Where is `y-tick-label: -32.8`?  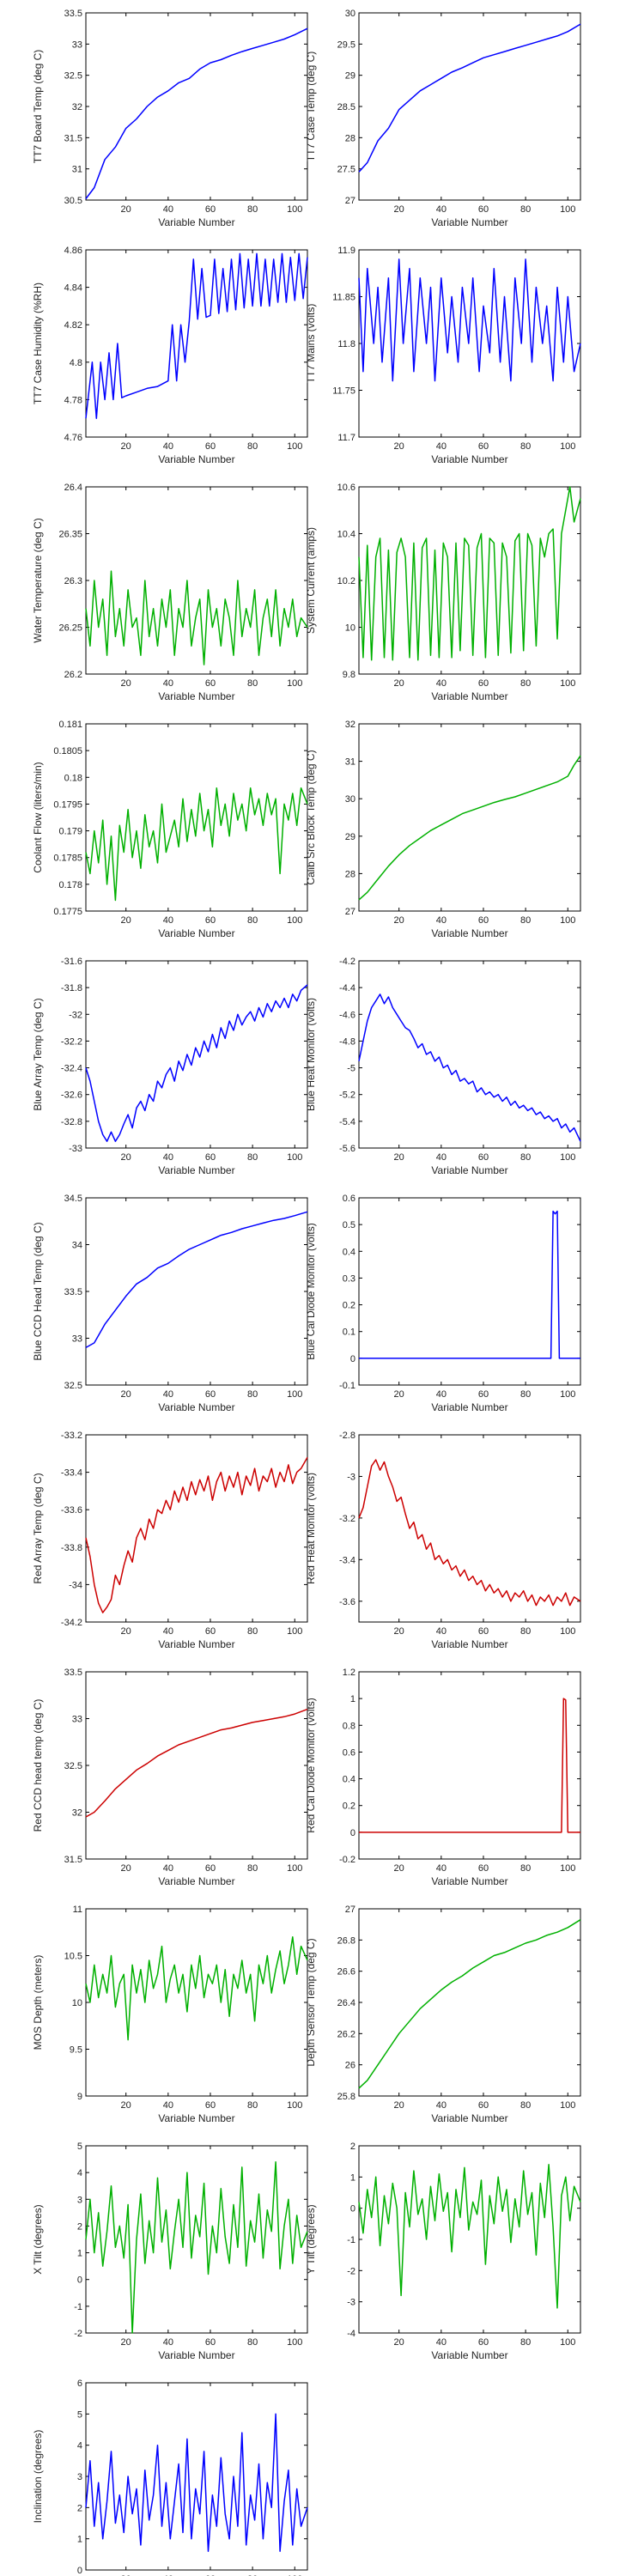 y-tick-label: -32.8 is located at coordinates (71, 1122).